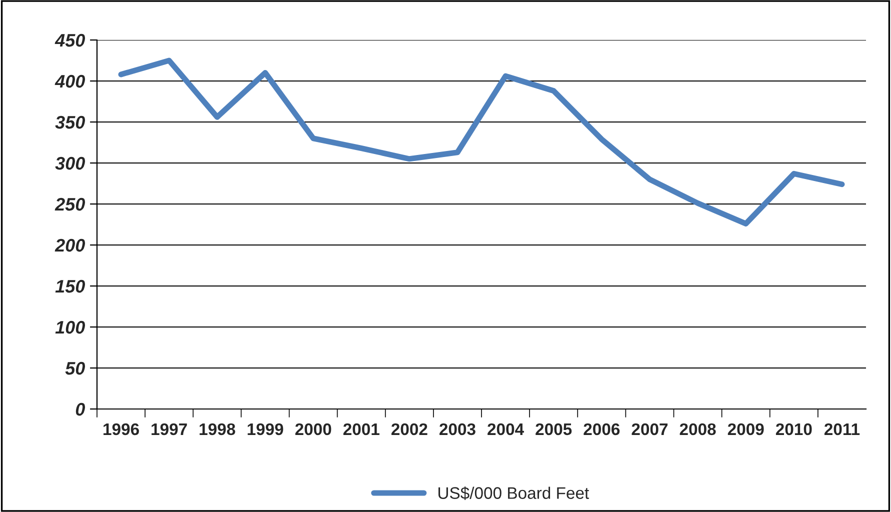  What do you see at coordinates (650, 429) in the screenshot?
I see `x-tick-label: 2007` at bounding box center [650, 429].